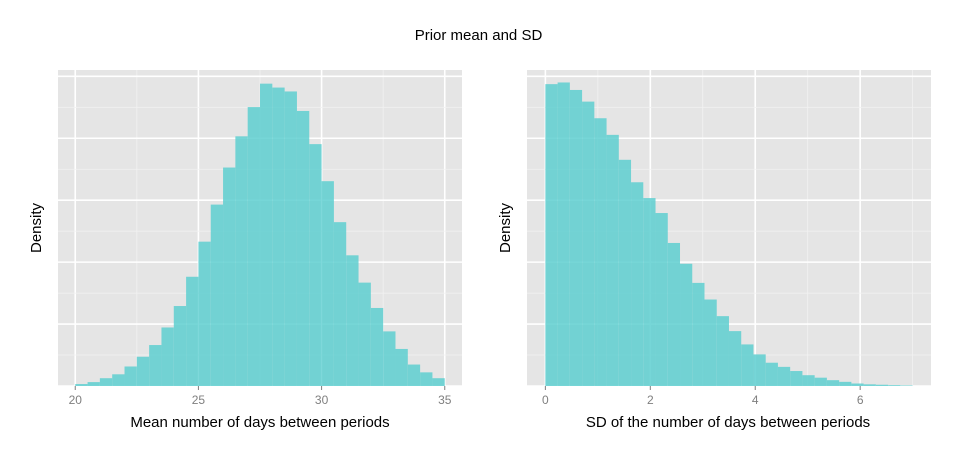  Describe the element at coordinates (199, 400) in the screenshot. I see `x-tick-label: 25` at that location.